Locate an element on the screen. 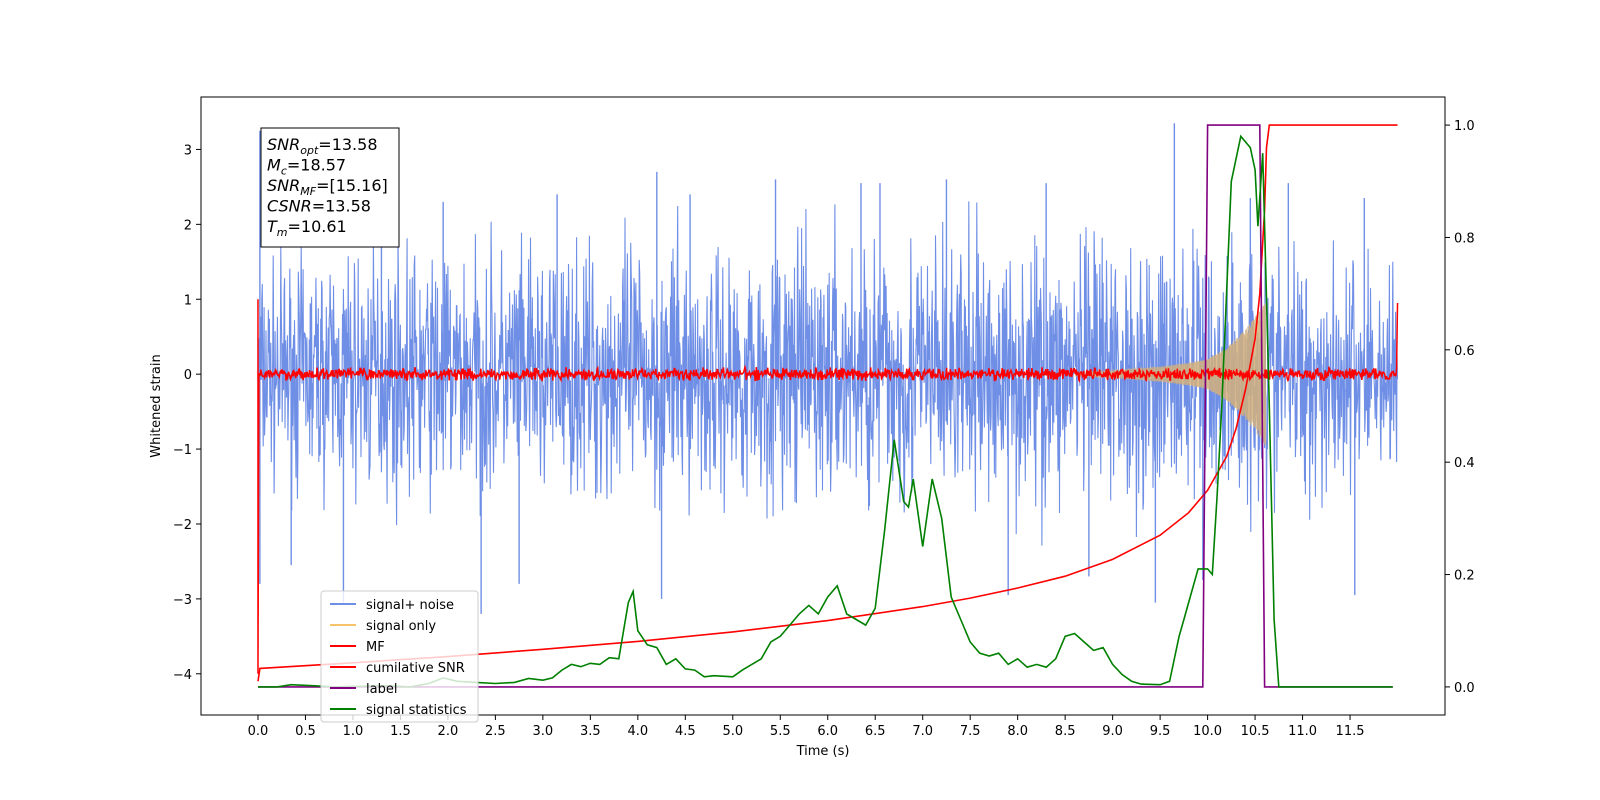 Image resolution: width=1600 pixels, height=800 pixels. legend-label: cumilative SNR is located at coordinates (415, 668).